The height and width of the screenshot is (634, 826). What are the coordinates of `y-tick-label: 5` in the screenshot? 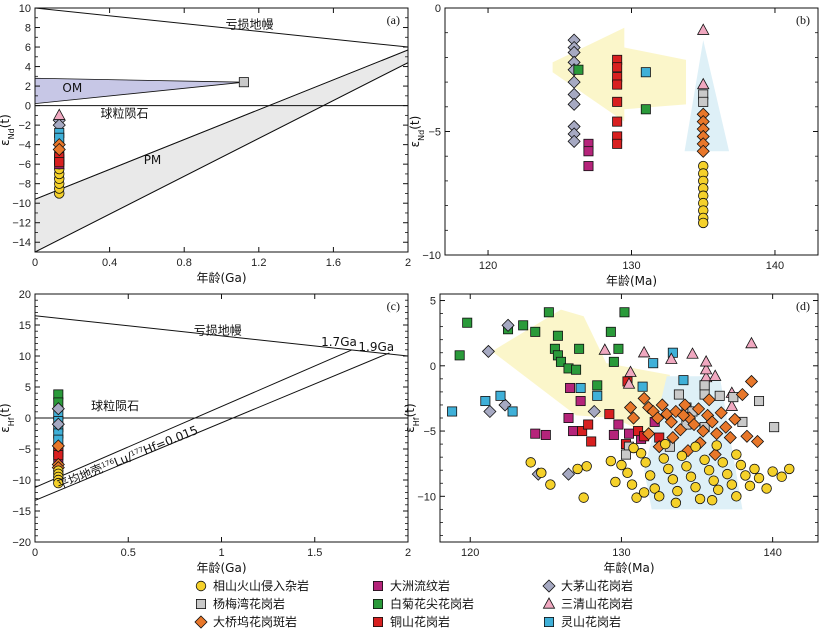 It's located at (28, 388).